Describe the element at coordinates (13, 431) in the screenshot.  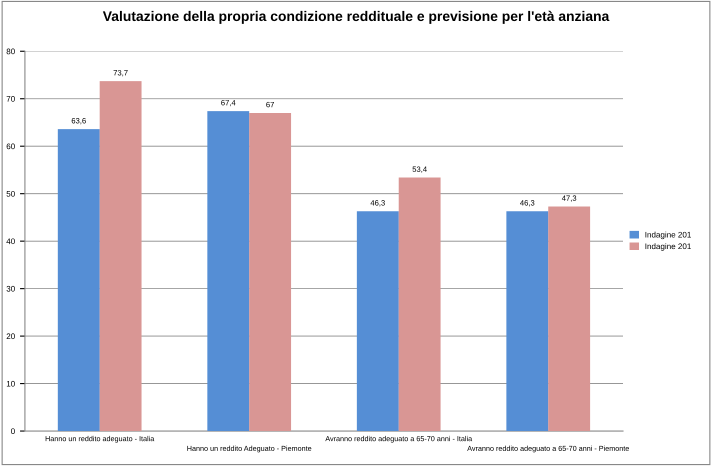
I see `y-tick-label: 0` at that location.